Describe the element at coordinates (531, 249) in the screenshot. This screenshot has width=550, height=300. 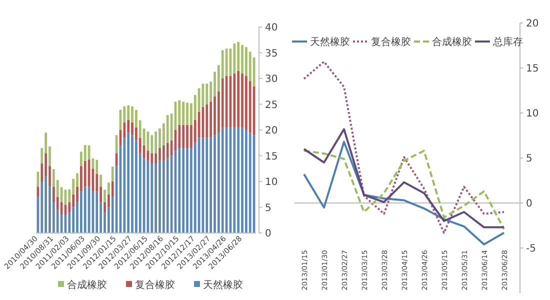
I see `y-tick-label: -5` at that location.